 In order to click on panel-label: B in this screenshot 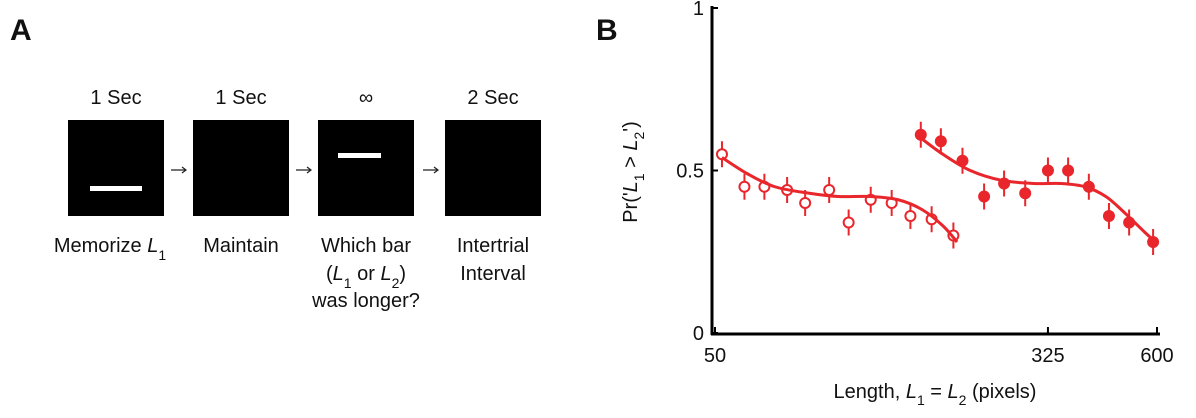, I will do `click(607, 30)`.